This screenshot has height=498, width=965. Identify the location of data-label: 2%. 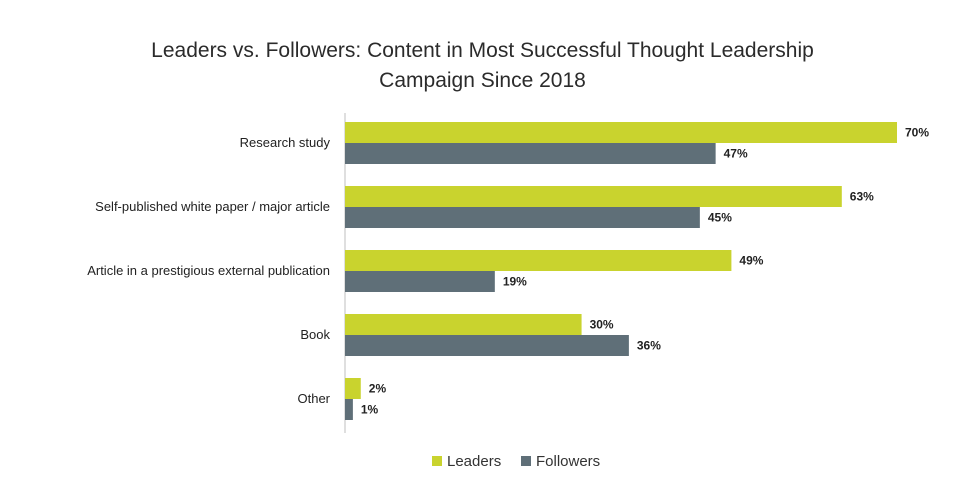
(378, 389).